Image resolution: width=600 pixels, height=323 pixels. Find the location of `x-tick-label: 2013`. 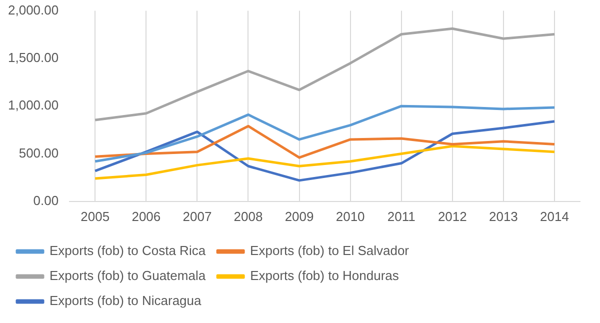

x-tick-label: 2013 is located at coordinates (503, 216).